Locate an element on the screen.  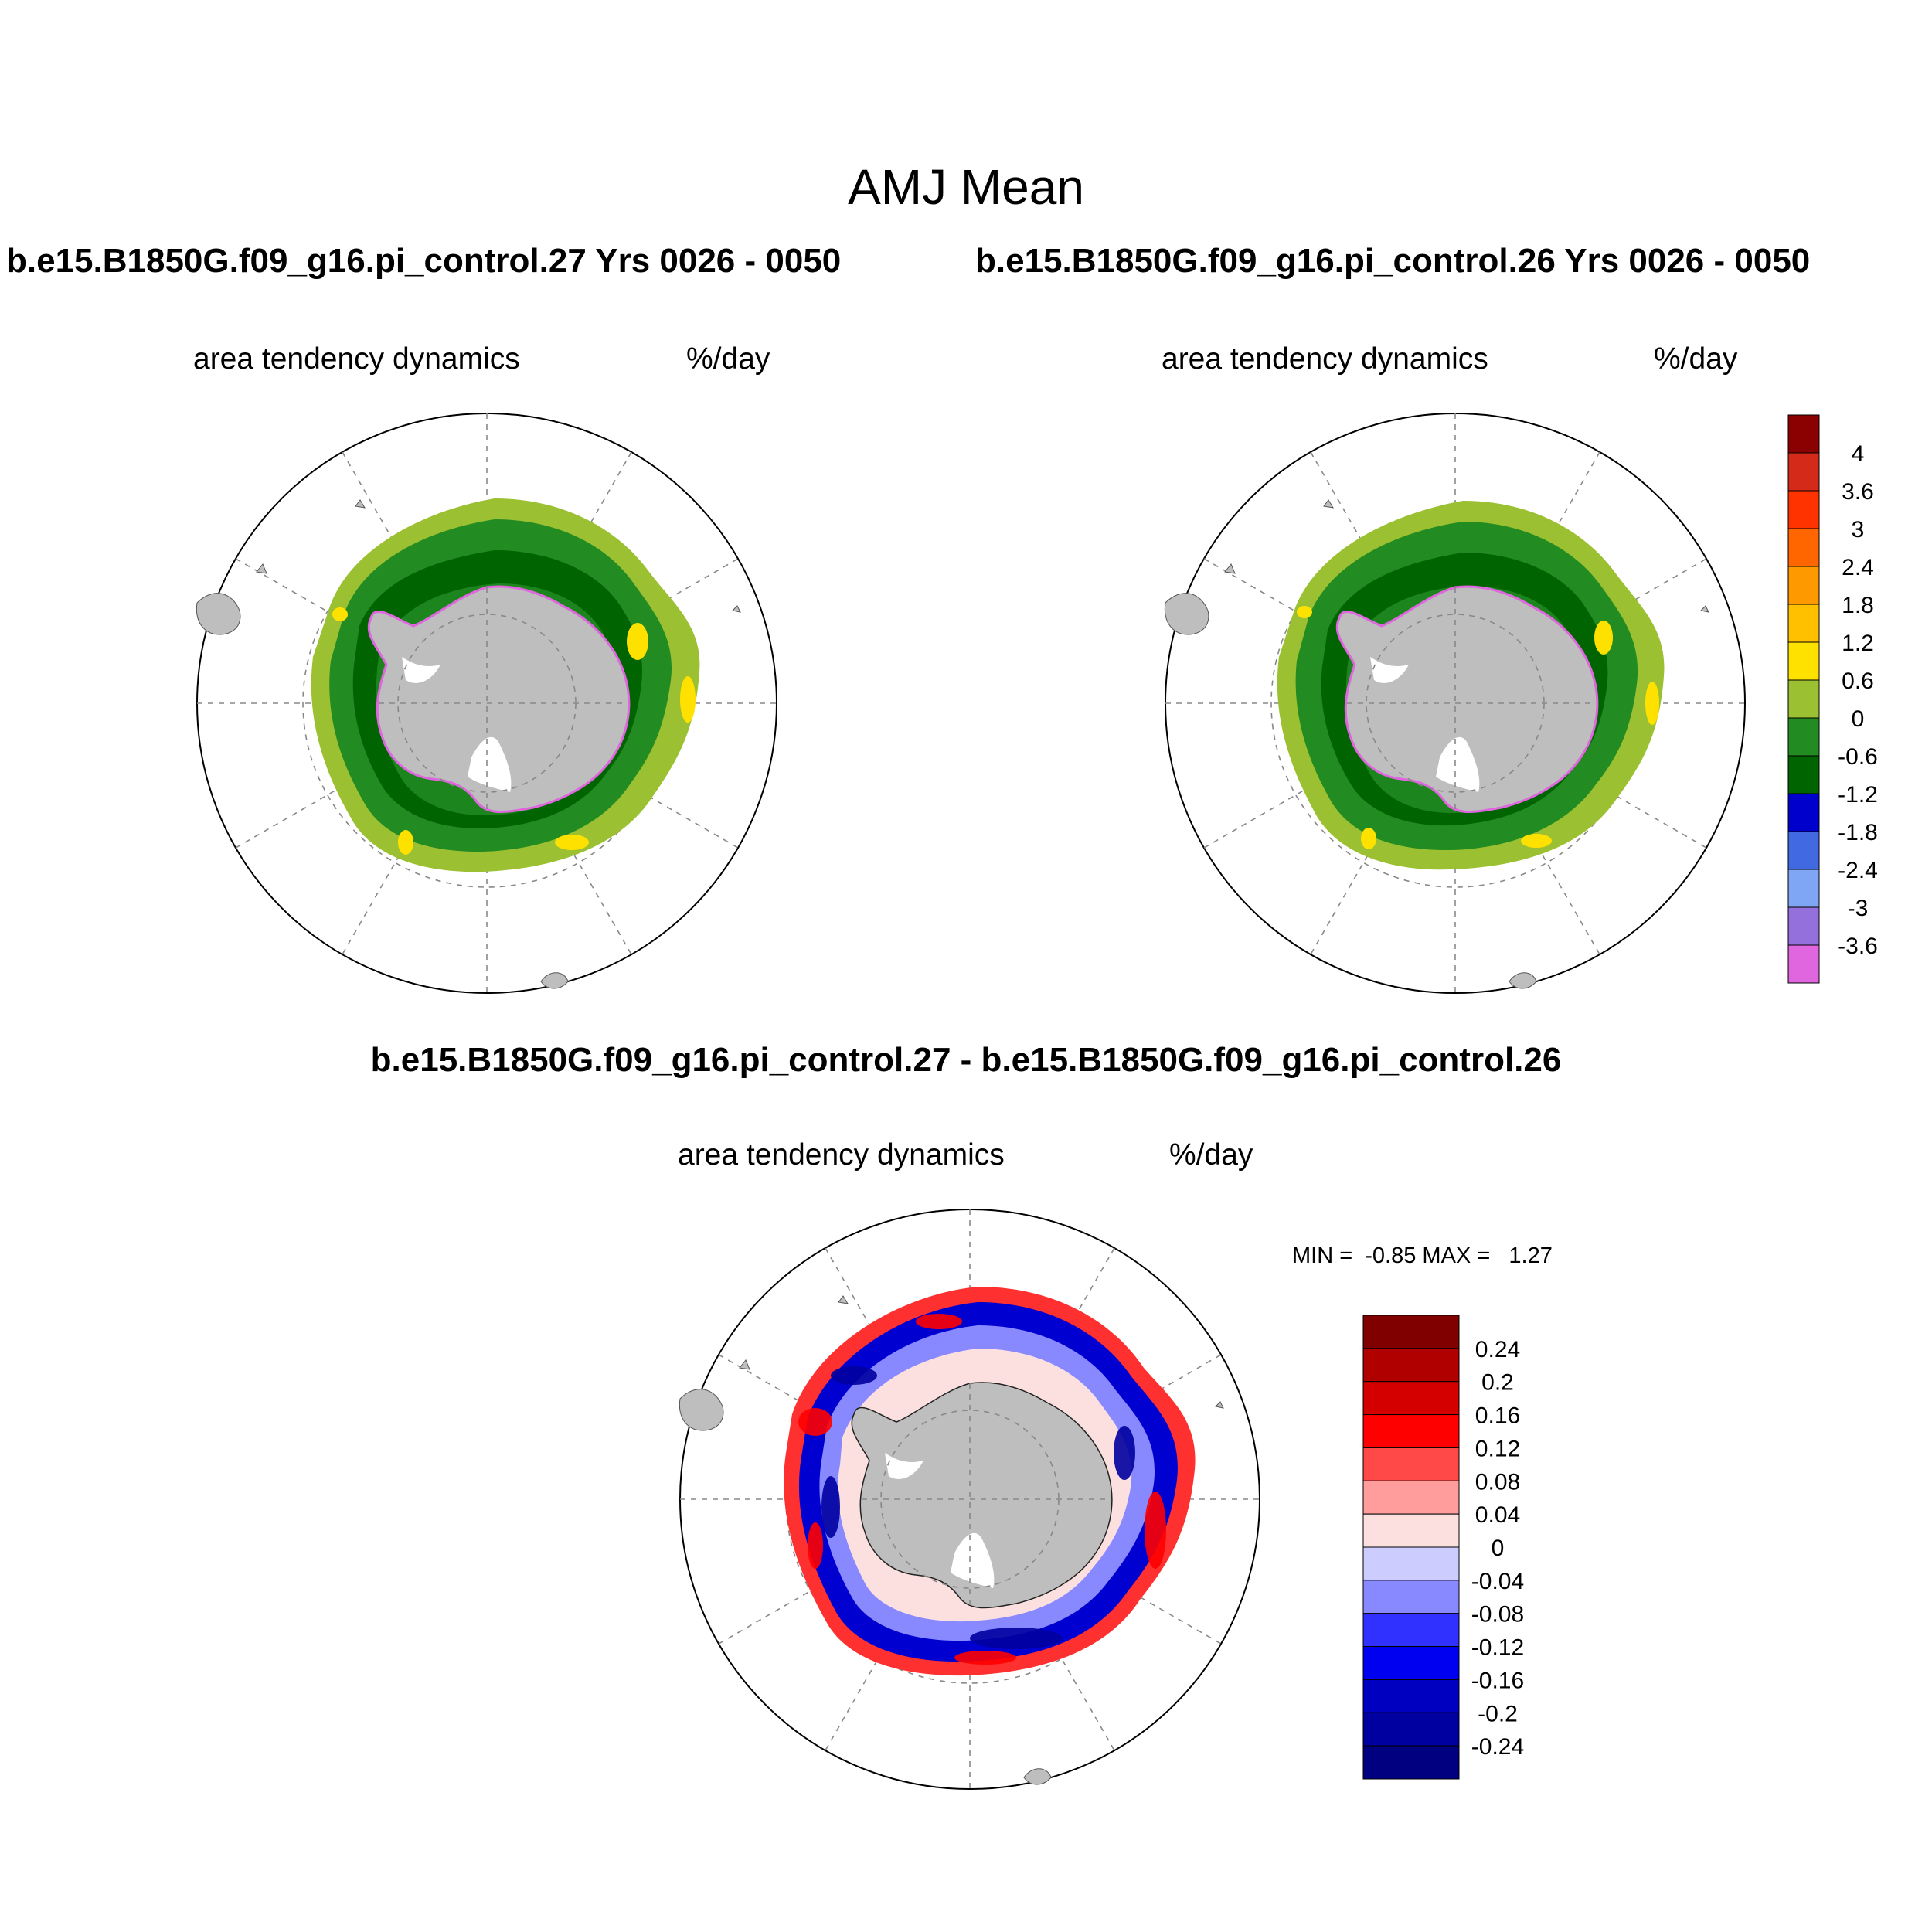
colorbar-top-label: -1.8 is located at coordinates (1858, 833).